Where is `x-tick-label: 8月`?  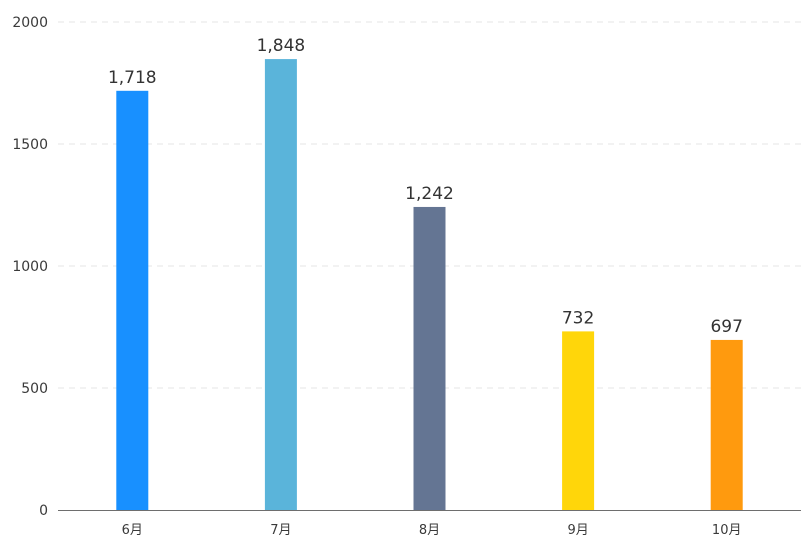 x-tick-label: 8月 is located at coordinates (429, 530).